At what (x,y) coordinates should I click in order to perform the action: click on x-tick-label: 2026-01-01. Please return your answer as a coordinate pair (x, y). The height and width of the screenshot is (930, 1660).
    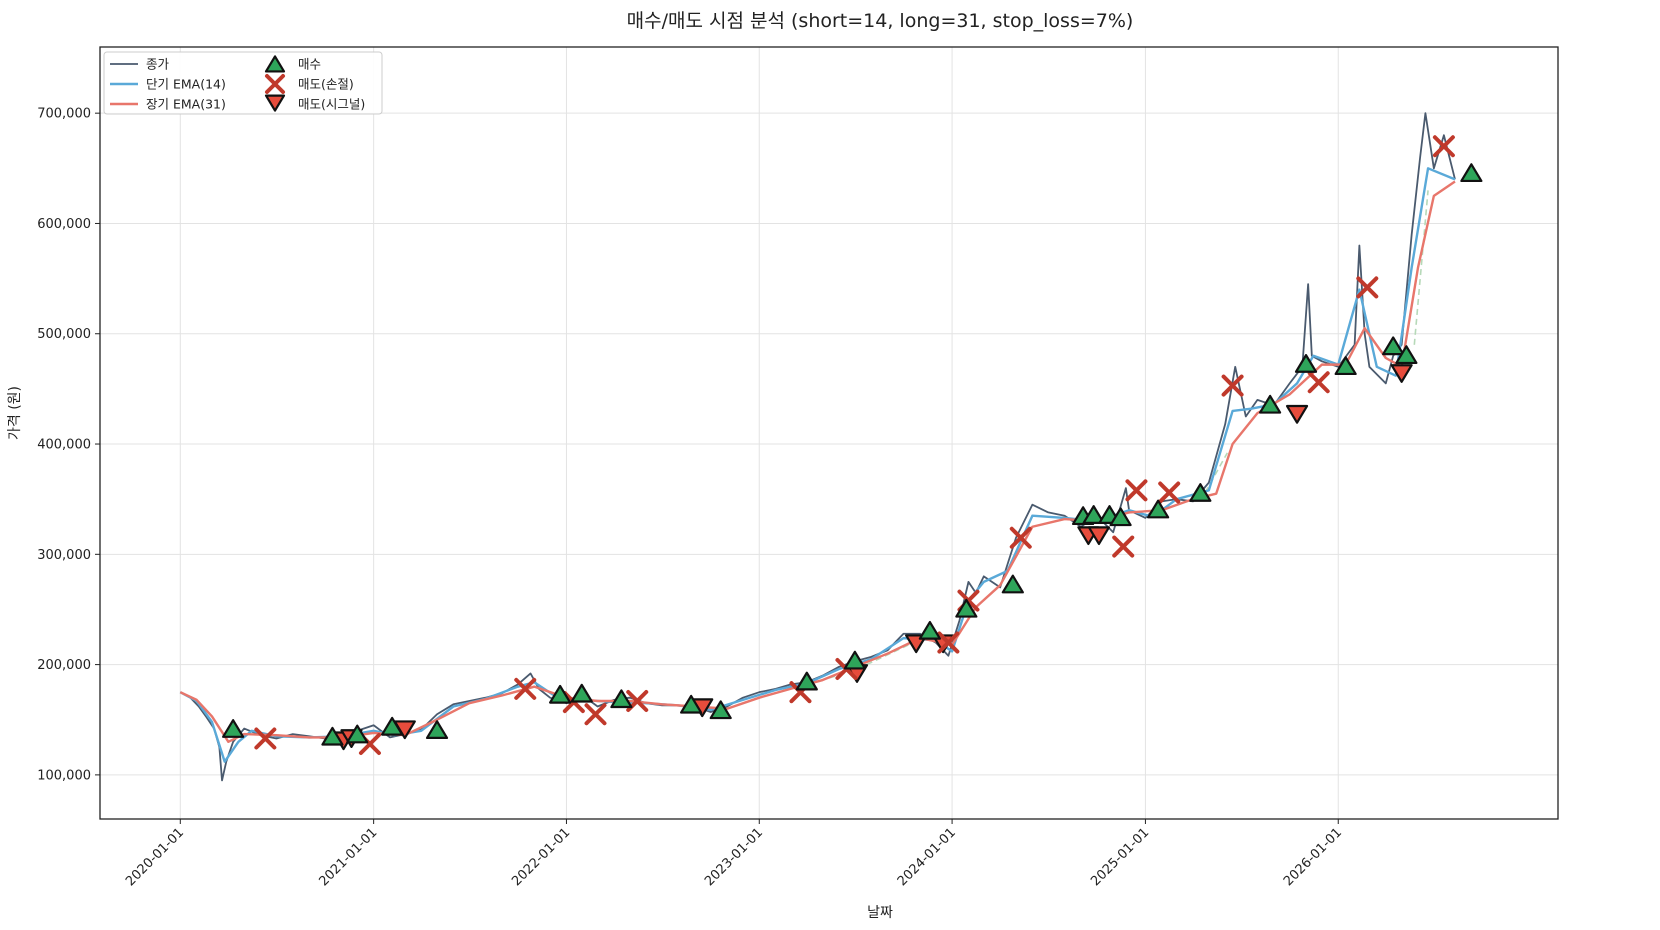
    Looking at the image, I should click on (1313, 857).